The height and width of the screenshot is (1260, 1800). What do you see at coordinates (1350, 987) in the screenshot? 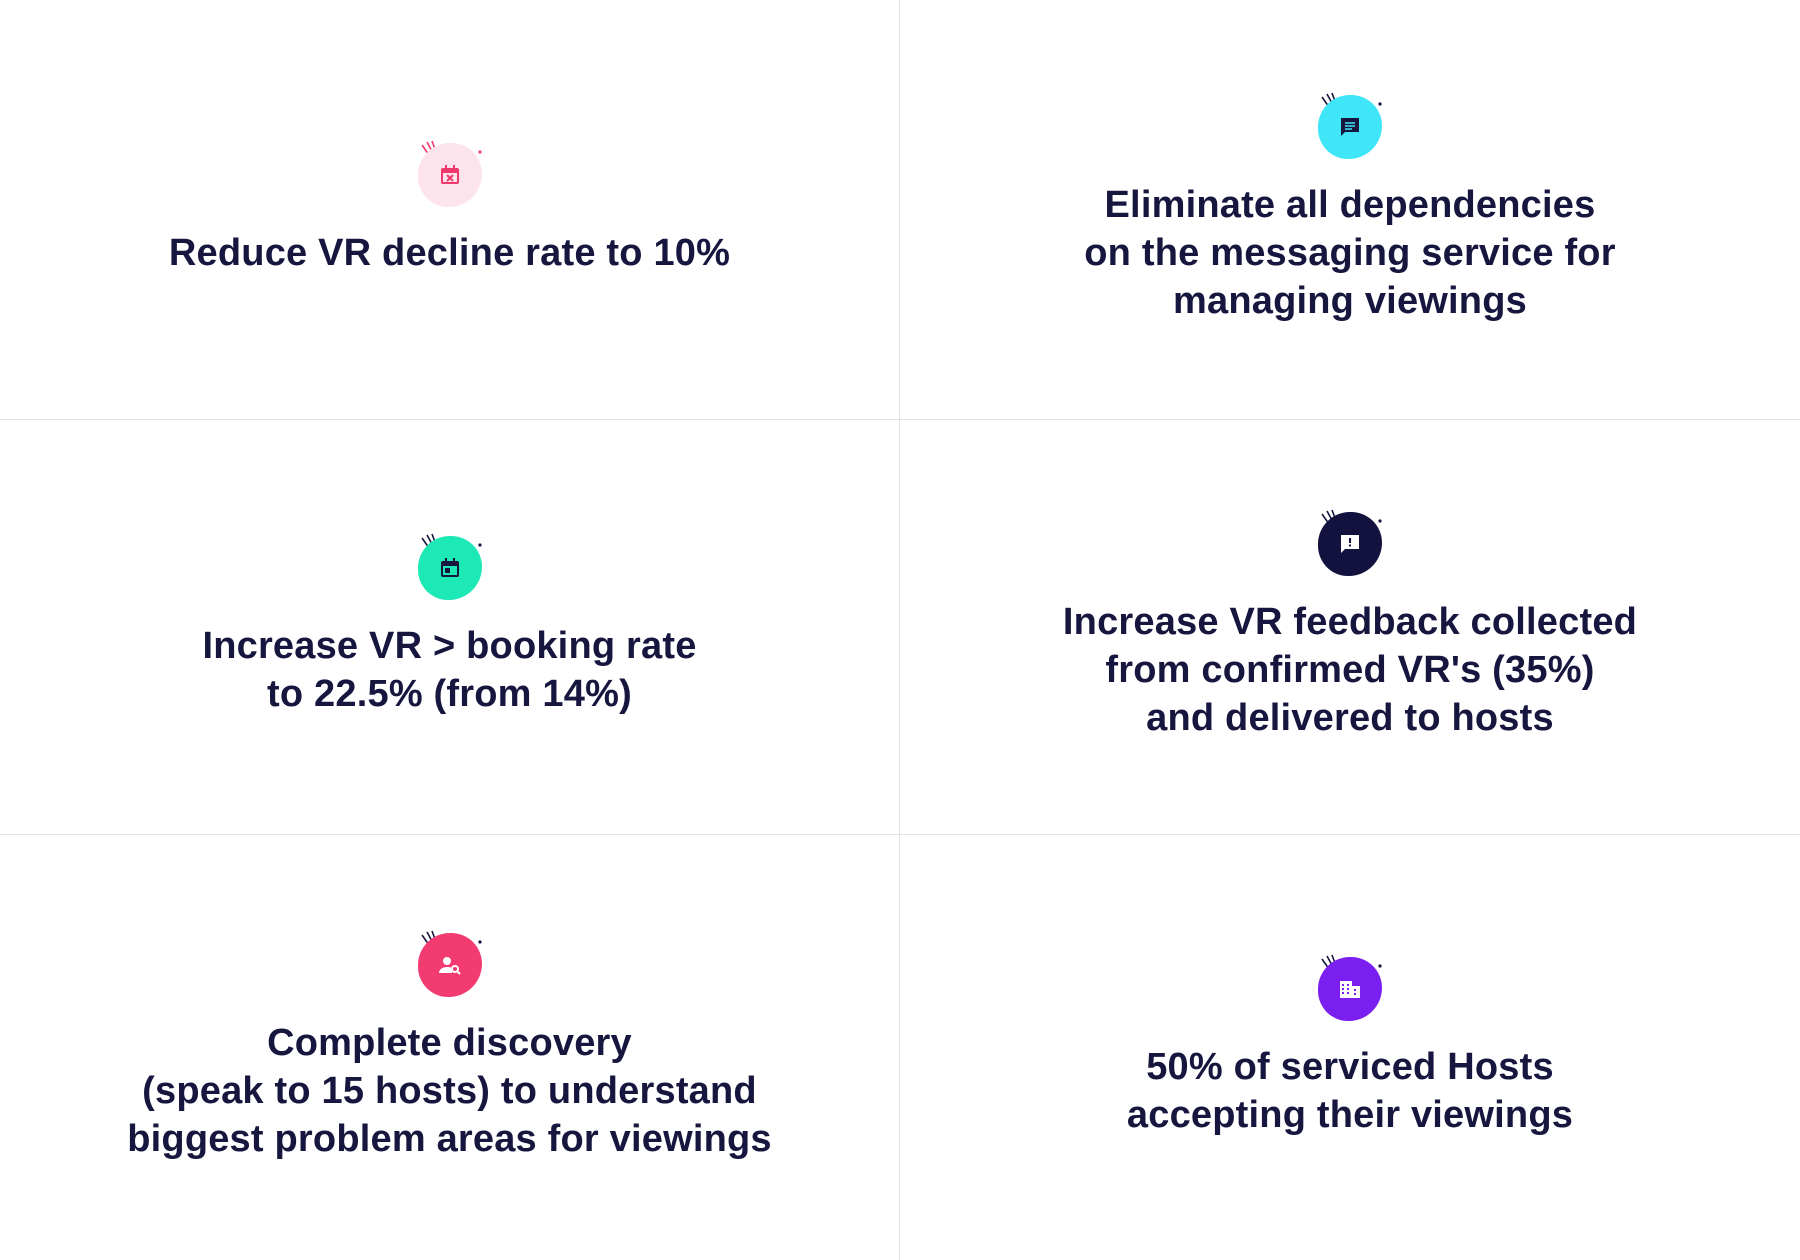
I see `building-icon` at bounding box center [1350, 987].